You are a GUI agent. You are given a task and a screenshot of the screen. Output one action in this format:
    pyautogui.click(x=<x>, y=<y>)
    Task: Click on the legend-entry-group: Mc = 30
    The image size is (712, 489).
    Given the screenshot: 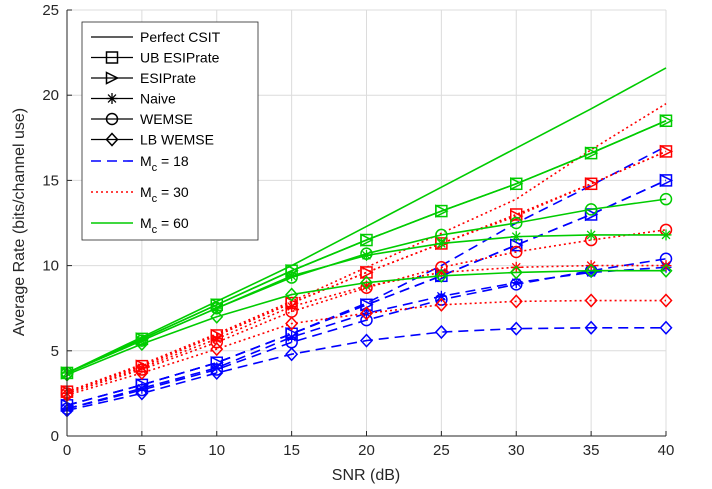 What is the action you would take?
    pyautogui.click(x=140, y=194)
    